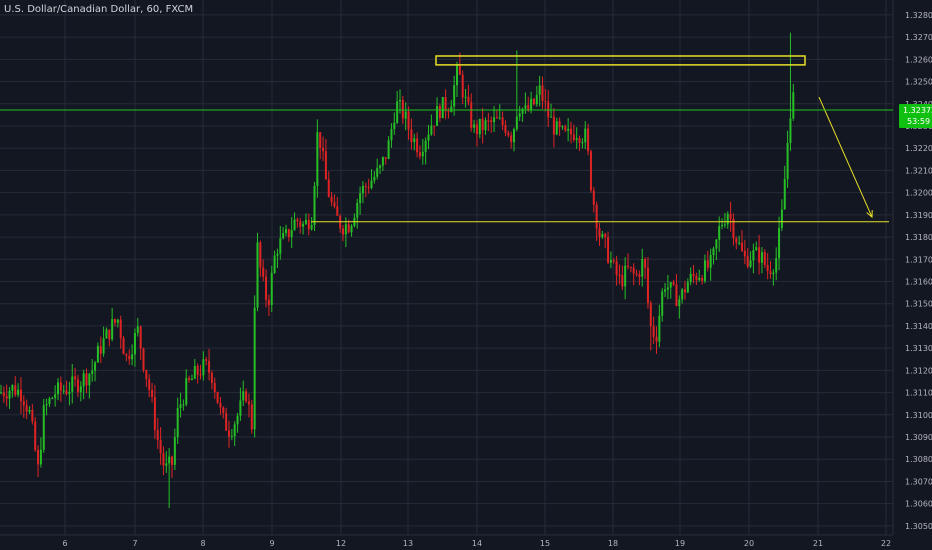 Image resolution: width=932 pixels, height=550 pixels. I want to click on y-tick-label: 1.30900, so click(918, 437).